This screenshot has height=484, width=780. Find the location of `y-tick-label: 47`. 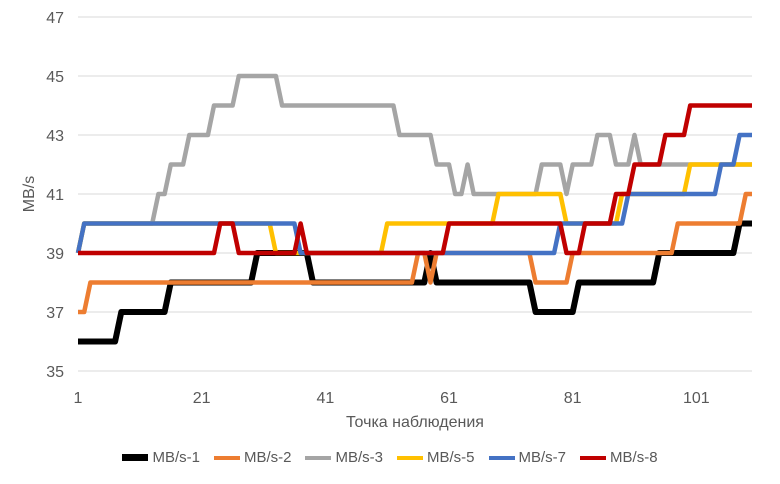

y-tick-label: 47 is located at coordinates (55, 18).